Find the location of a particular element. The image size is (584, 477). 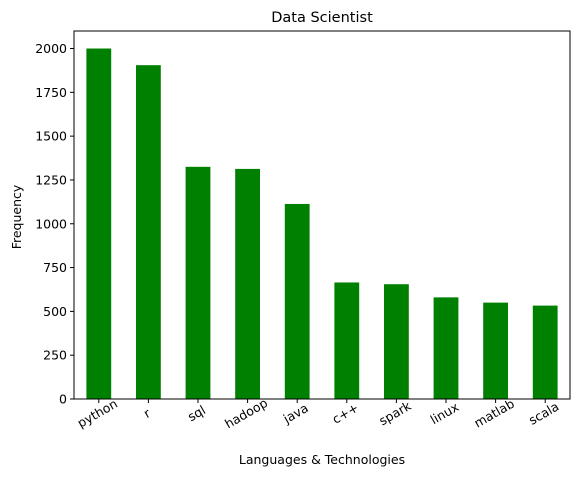

chart-title: Data Scientist is located at coordinates (322, 18).